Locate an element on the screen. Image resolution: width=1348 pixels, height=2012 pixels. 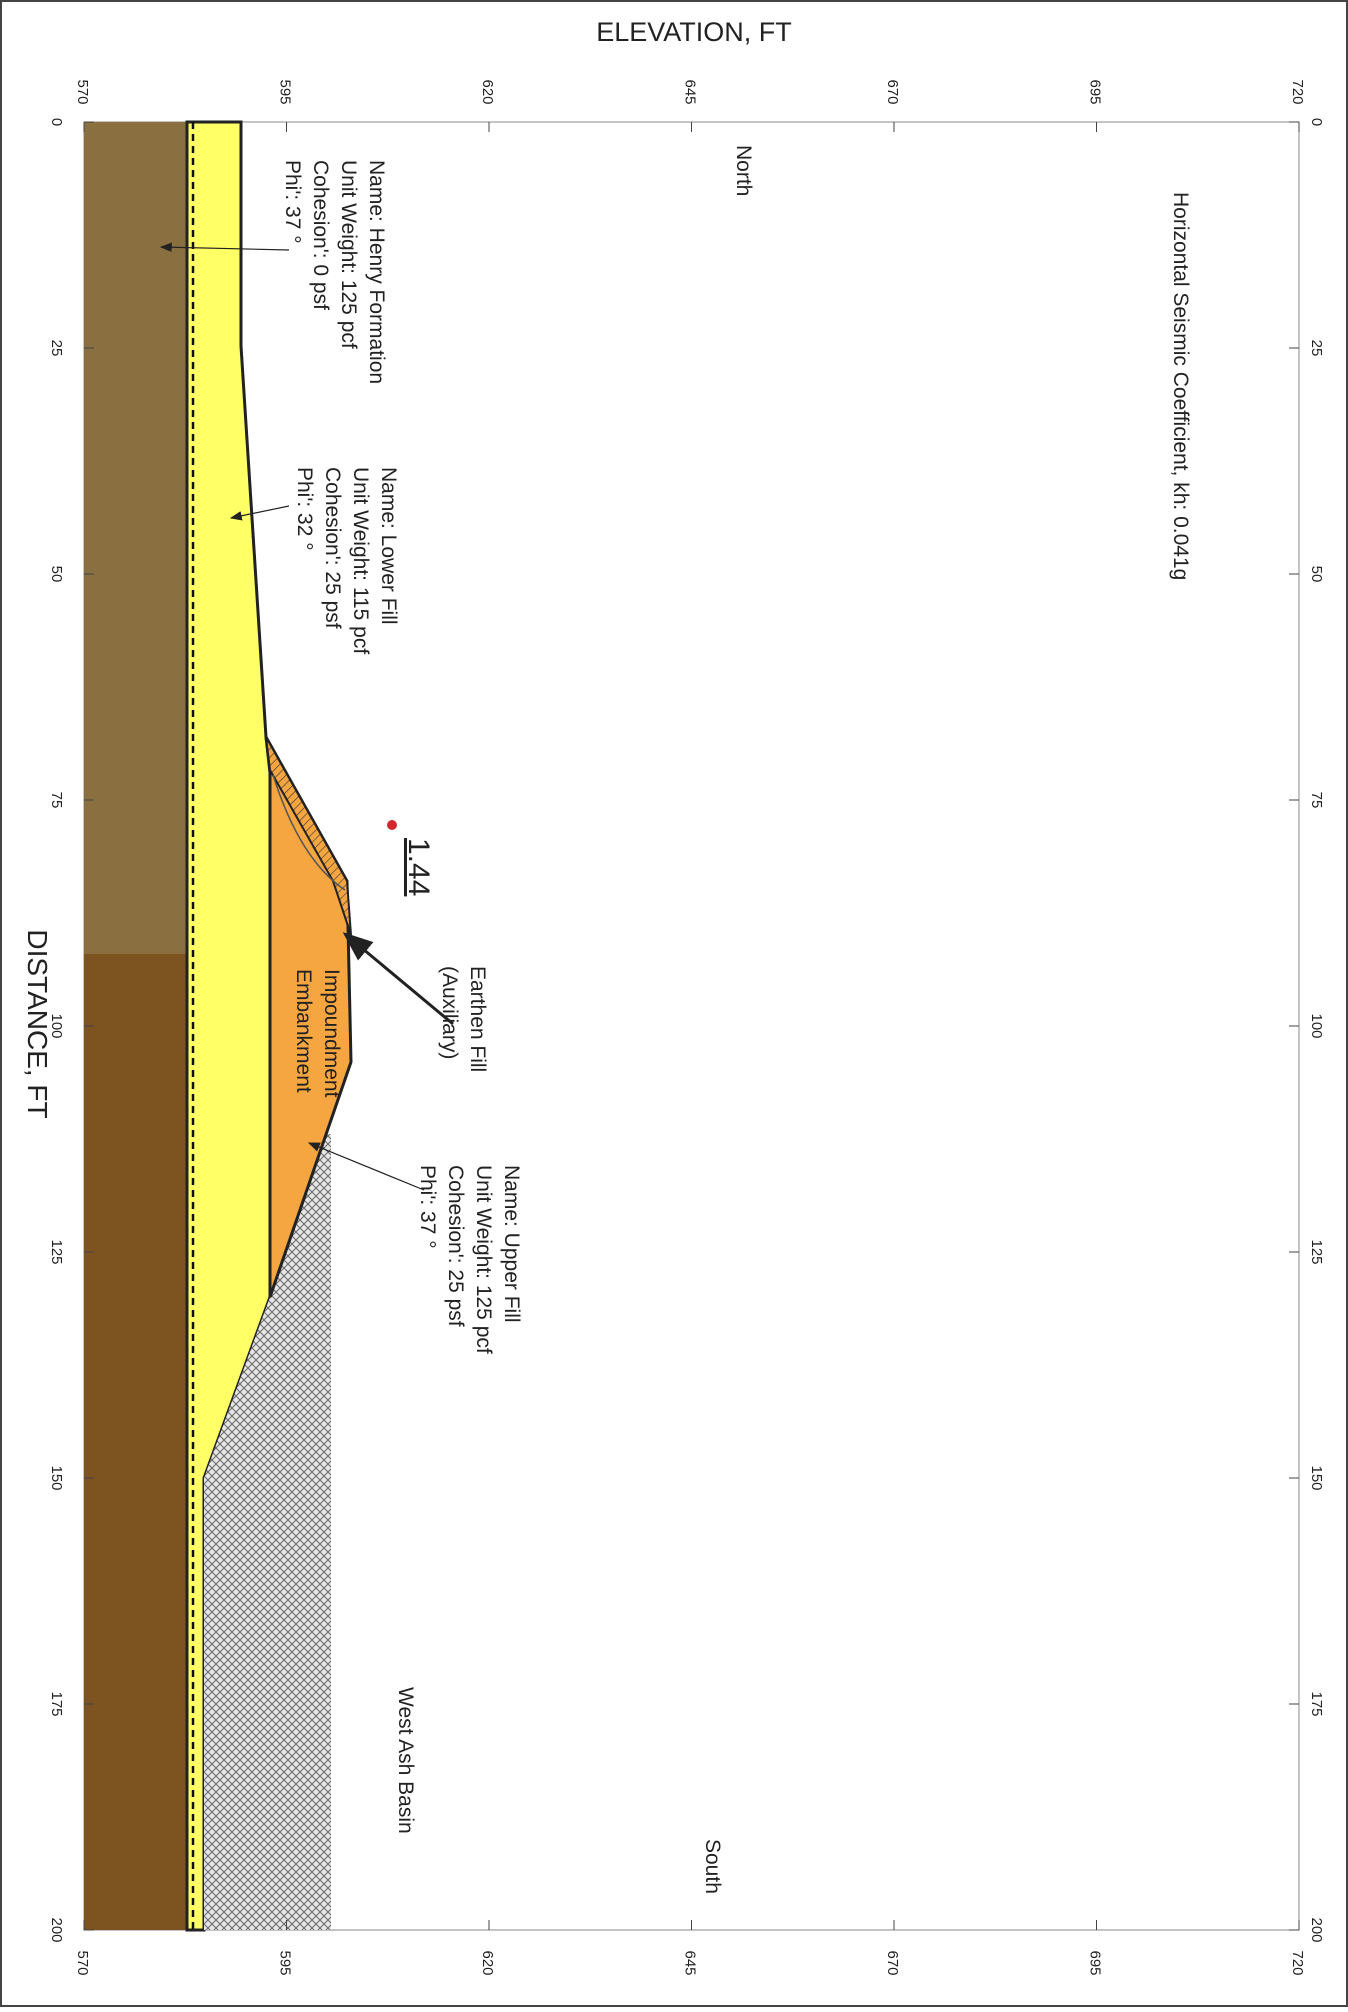
material-label: Impoundment is located at coordinates (331, 1033).